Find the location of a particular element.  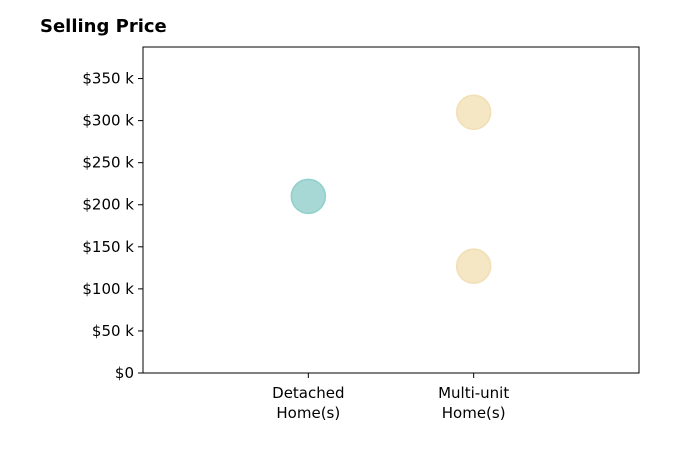

y-tick-label: $200 k is located at coordinates (108, 205).